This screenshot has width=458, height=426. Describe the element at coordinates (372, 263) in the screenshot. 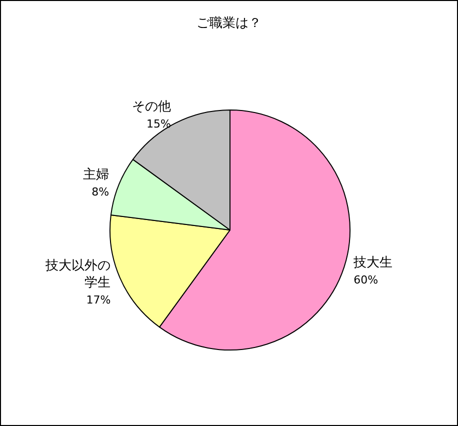

I see `slice-label: 技大生` at that location.